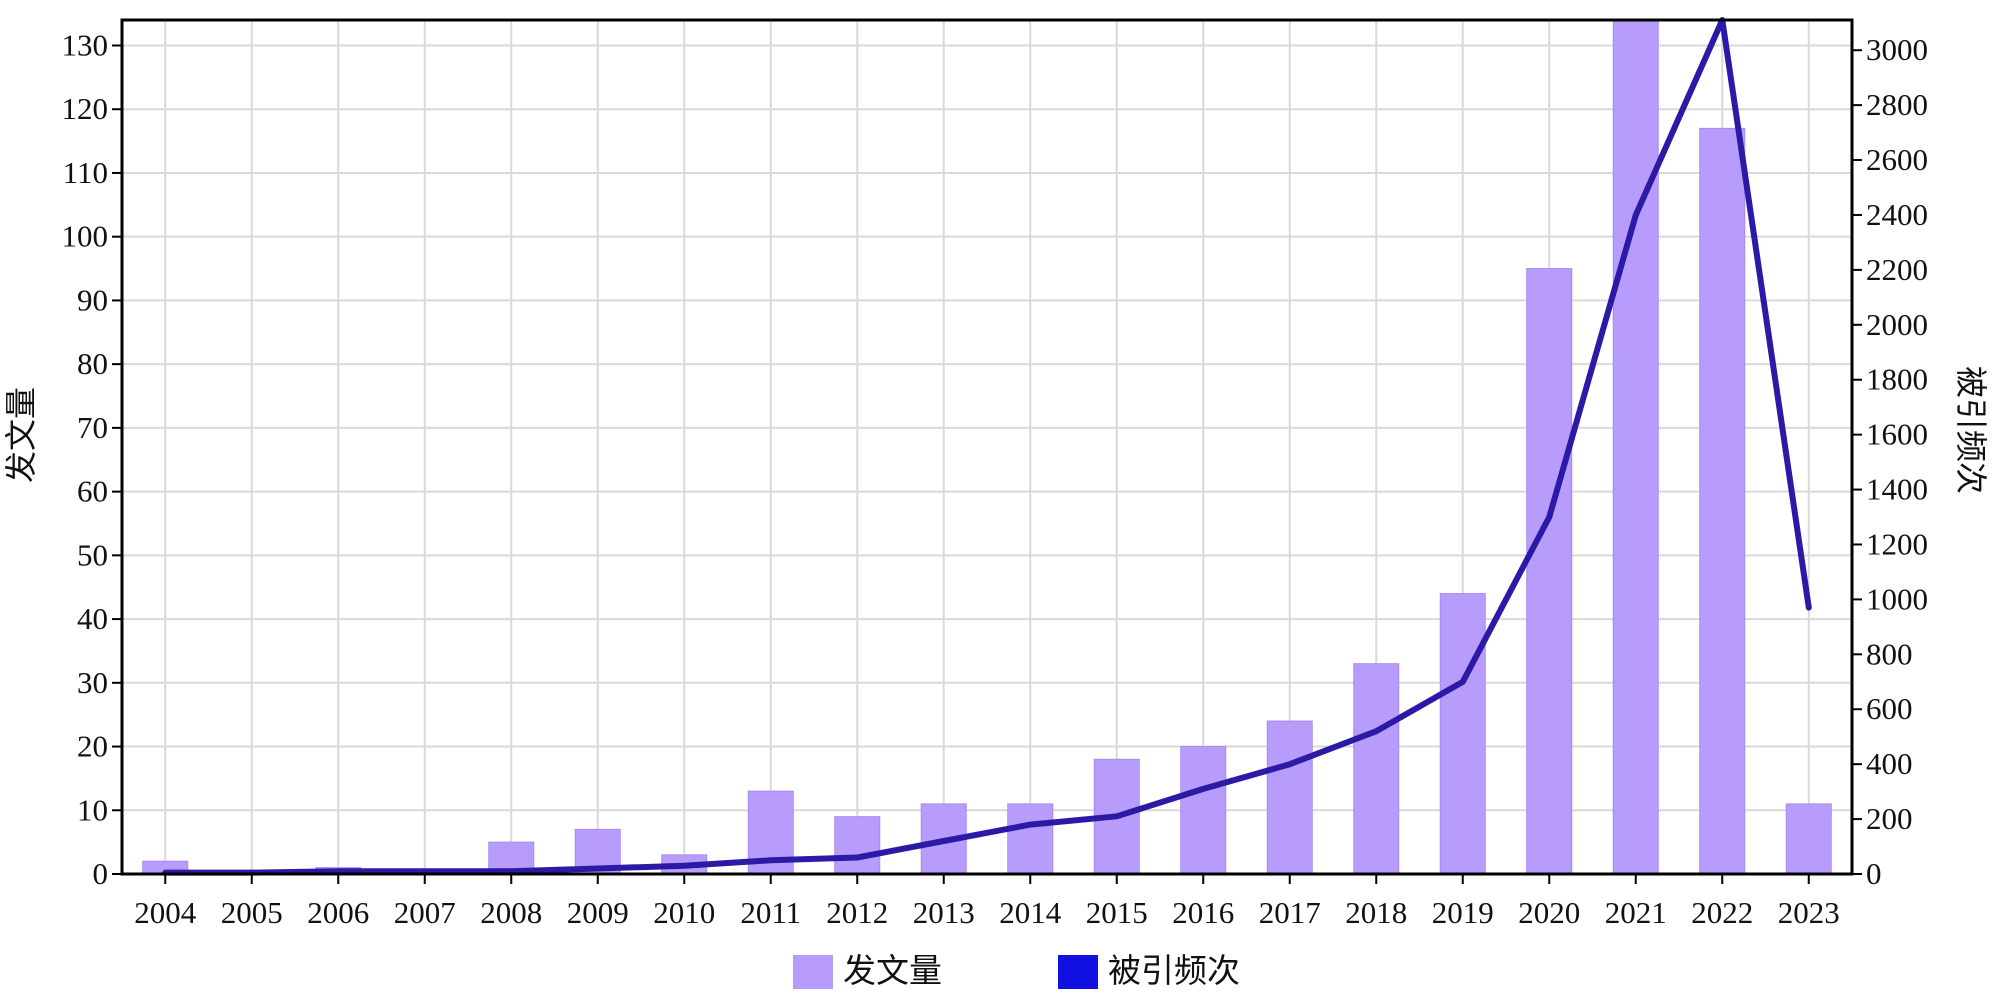 Image resolution: width=2000 pixels, height=993 pixels. What do you see at coordinates (92, 427) in the screenshot?
I see `left-tick-label: 70` at bounding box center [92, 427].